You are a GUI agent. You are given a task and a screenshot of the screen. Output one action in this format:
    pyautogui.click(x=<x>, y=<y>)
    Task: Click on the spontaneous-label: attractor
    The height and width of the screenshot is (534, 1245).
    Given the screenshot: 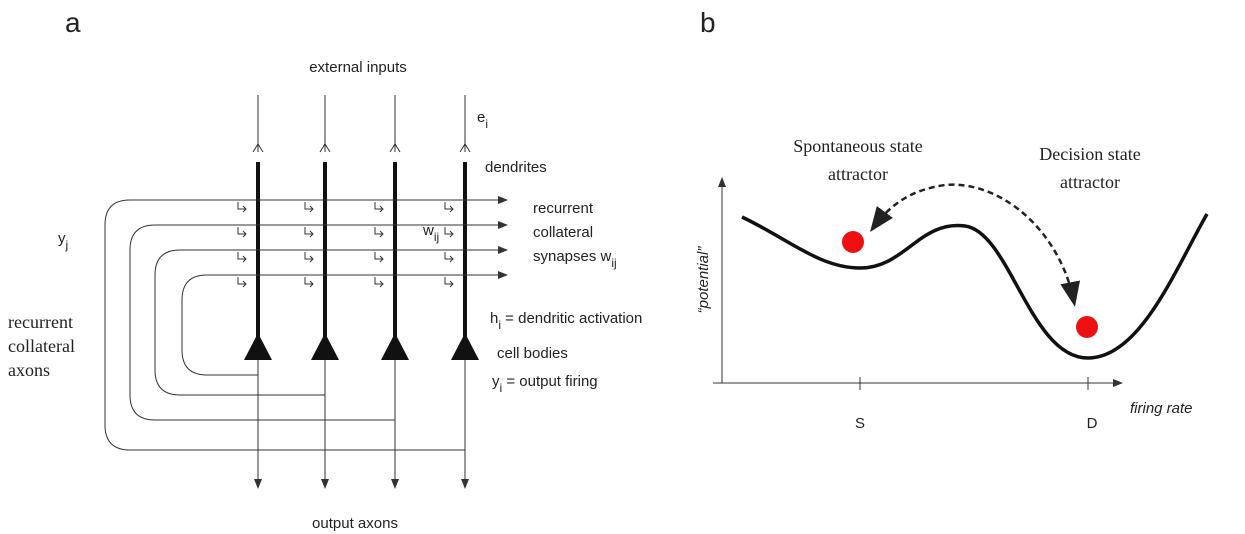 What is the action you would take?
    pyautogui.click(x=858, y=174)
    